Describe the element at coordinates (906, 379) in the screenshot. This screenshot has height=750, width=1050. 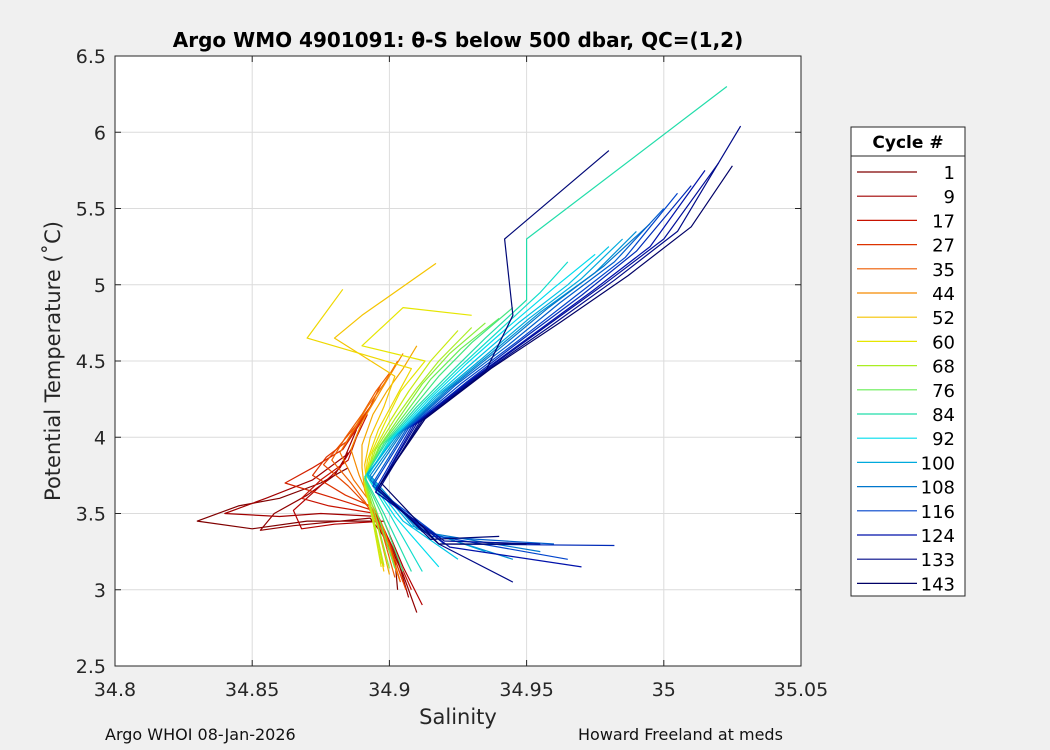
I see `legend-entries: 1 9 17 27 35 44 52 60 68 76 84 92 100 108 116 124 133 143` at that location.